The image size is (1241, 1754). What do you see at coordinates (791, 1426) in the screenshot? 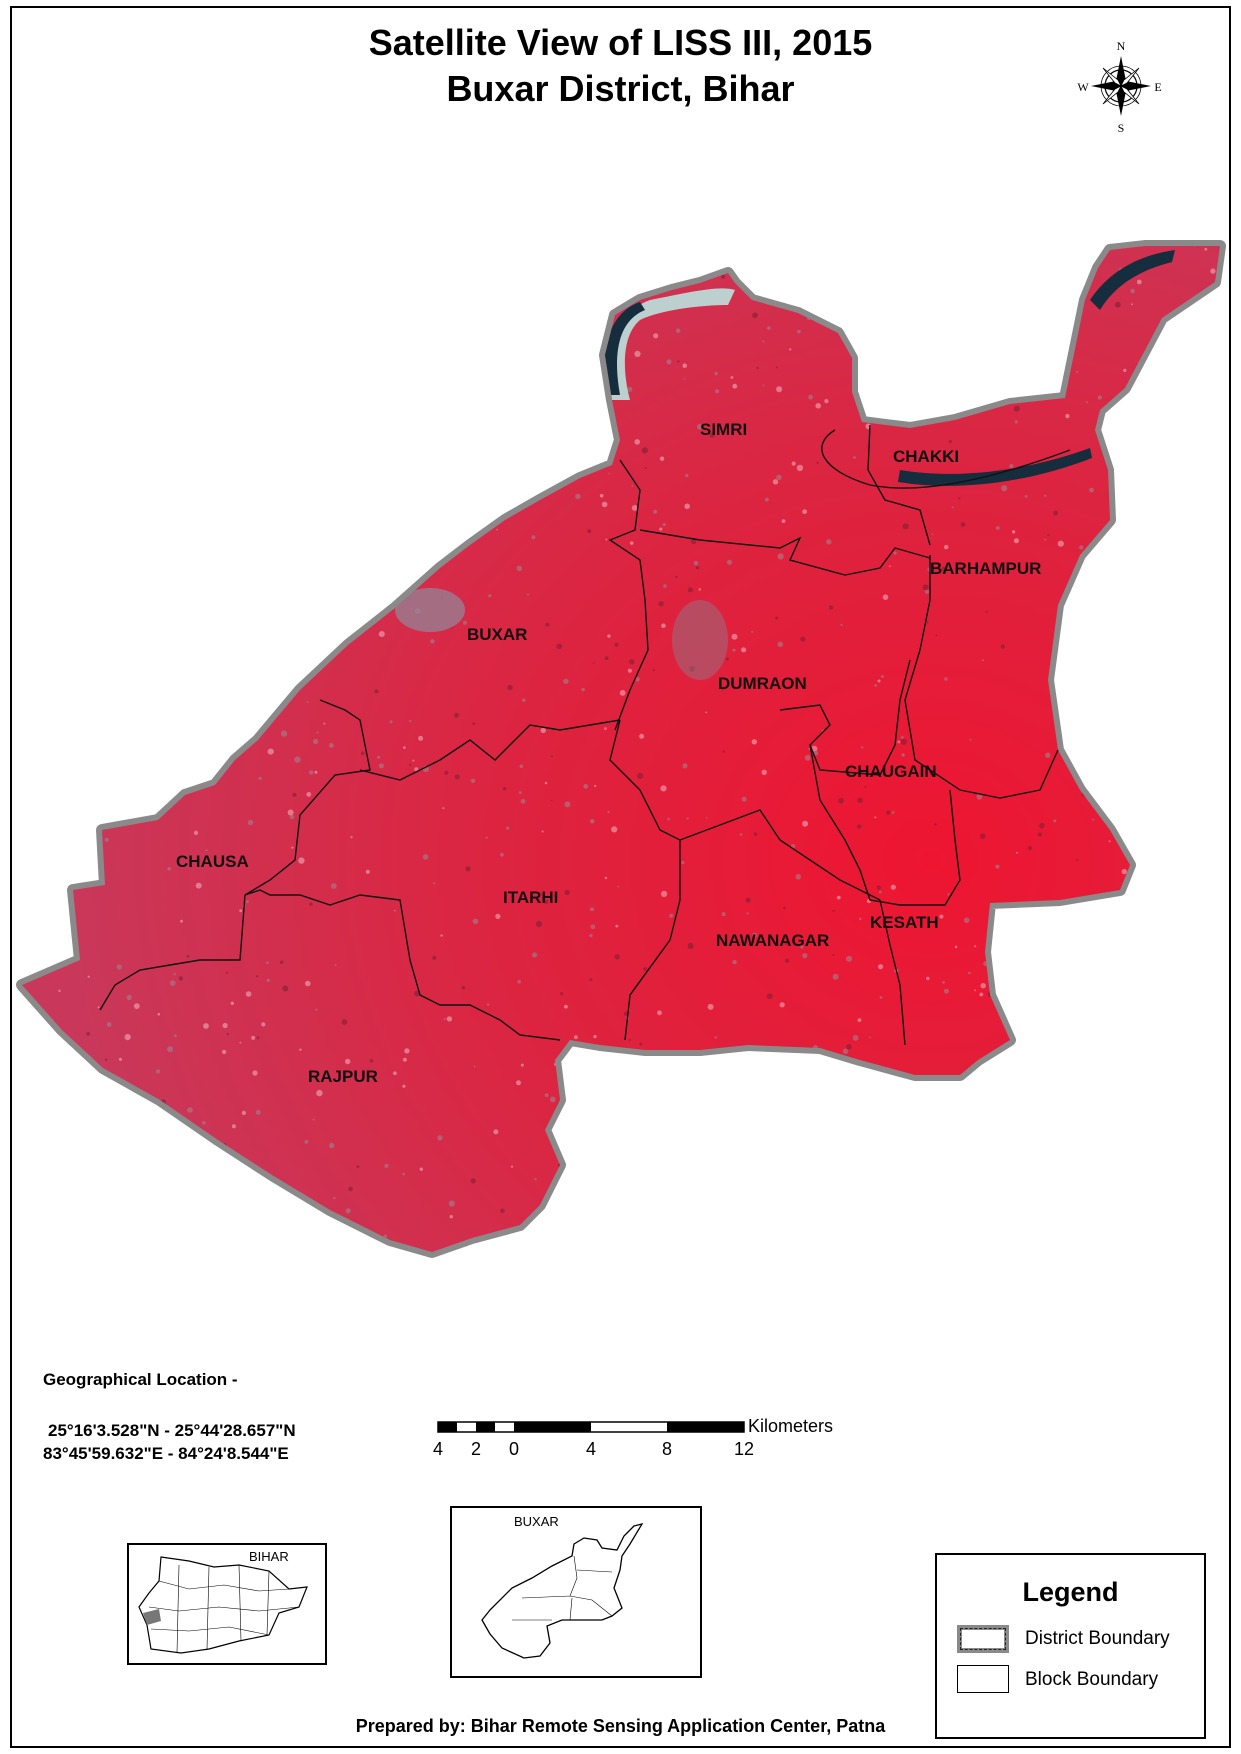
I see `scale-unit-label: Kilometers` at bounding box center [791, 1426].